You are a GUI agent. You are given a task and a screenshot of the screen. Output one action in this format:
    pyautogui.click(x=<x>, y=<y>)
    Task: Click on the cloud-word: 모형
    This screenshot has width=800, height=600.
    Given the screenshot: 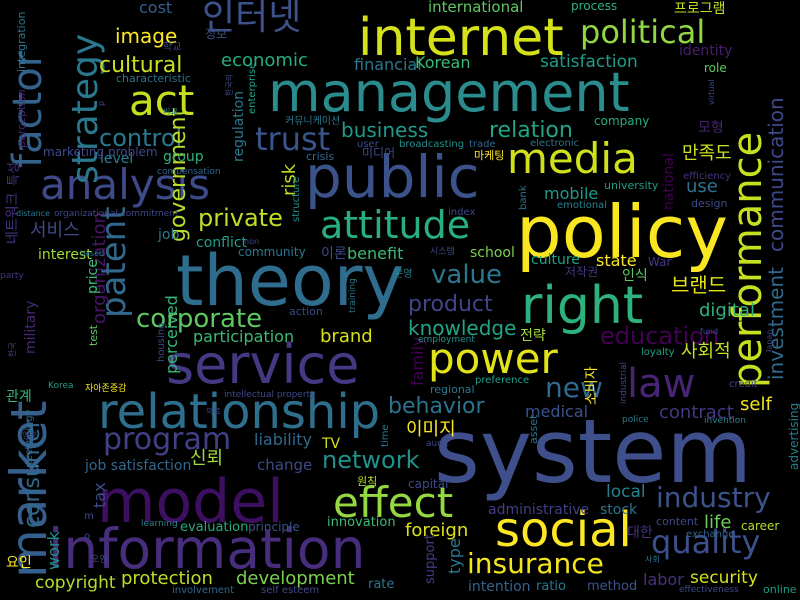 What is the action you would take?
    pyautogui.click(x=711, y=128)
    